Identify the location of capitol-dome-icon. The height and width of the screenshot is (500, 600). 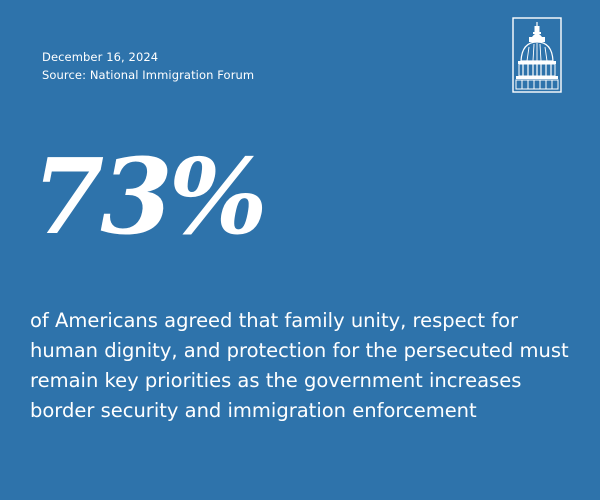
(537, 55).